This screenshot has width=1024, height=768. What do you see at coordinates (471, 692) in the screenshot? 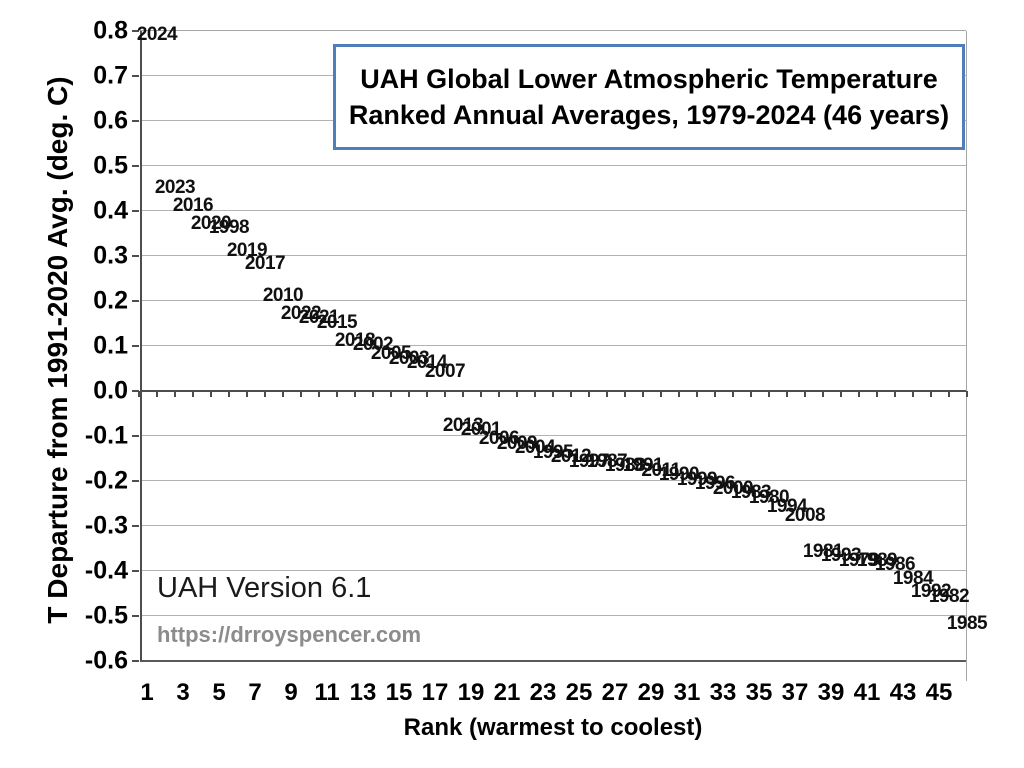
I see `x-tick-label: 19` at bounding box center [471, 692].